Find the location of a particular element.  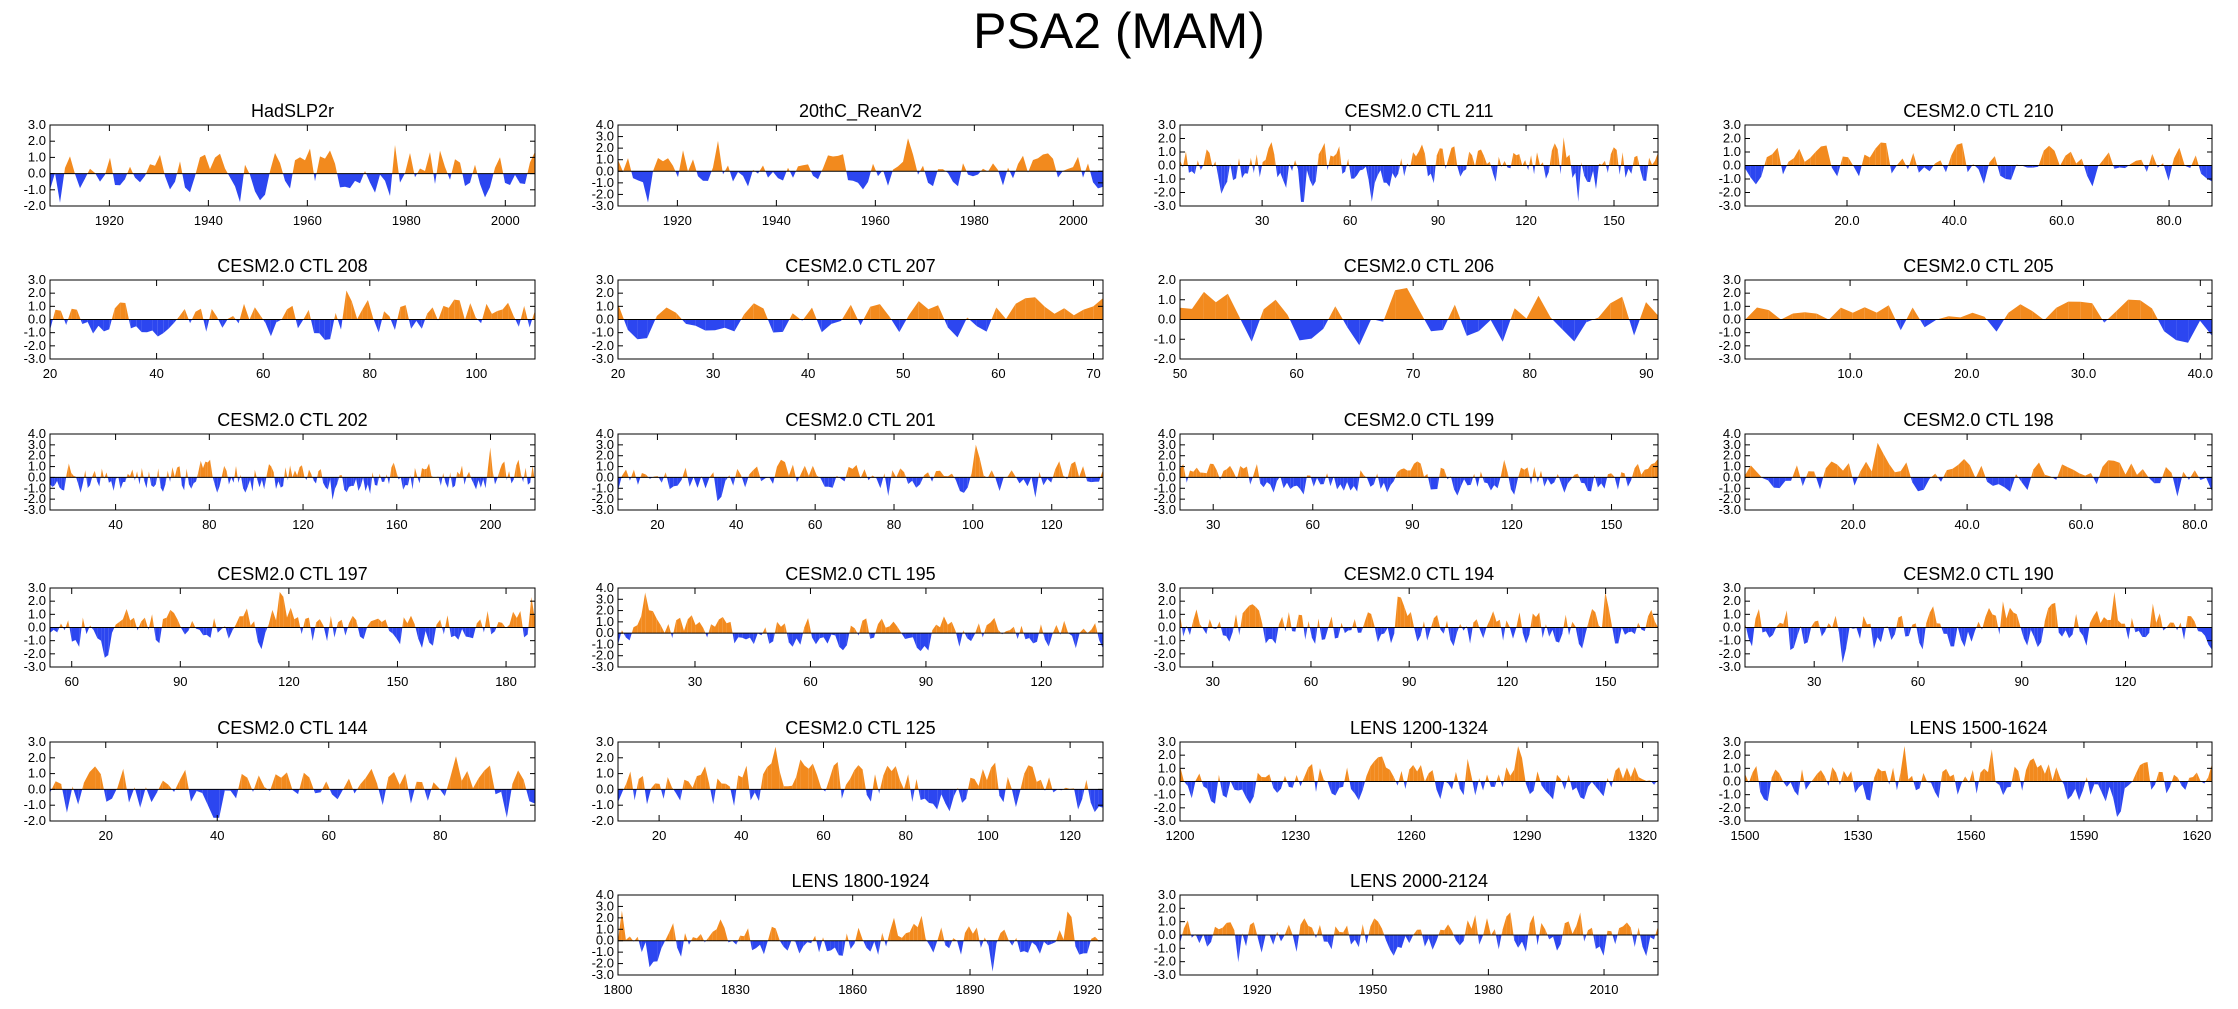

y-tick-label: 2.0 is located at coordinates (605, 917).